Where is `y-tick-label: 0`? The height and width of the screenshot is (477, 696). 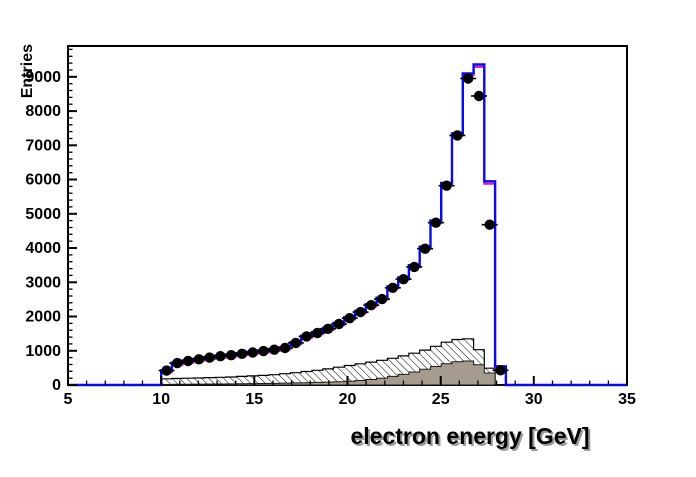
y-tick-label: 0 is located at coordinates (56, 385).